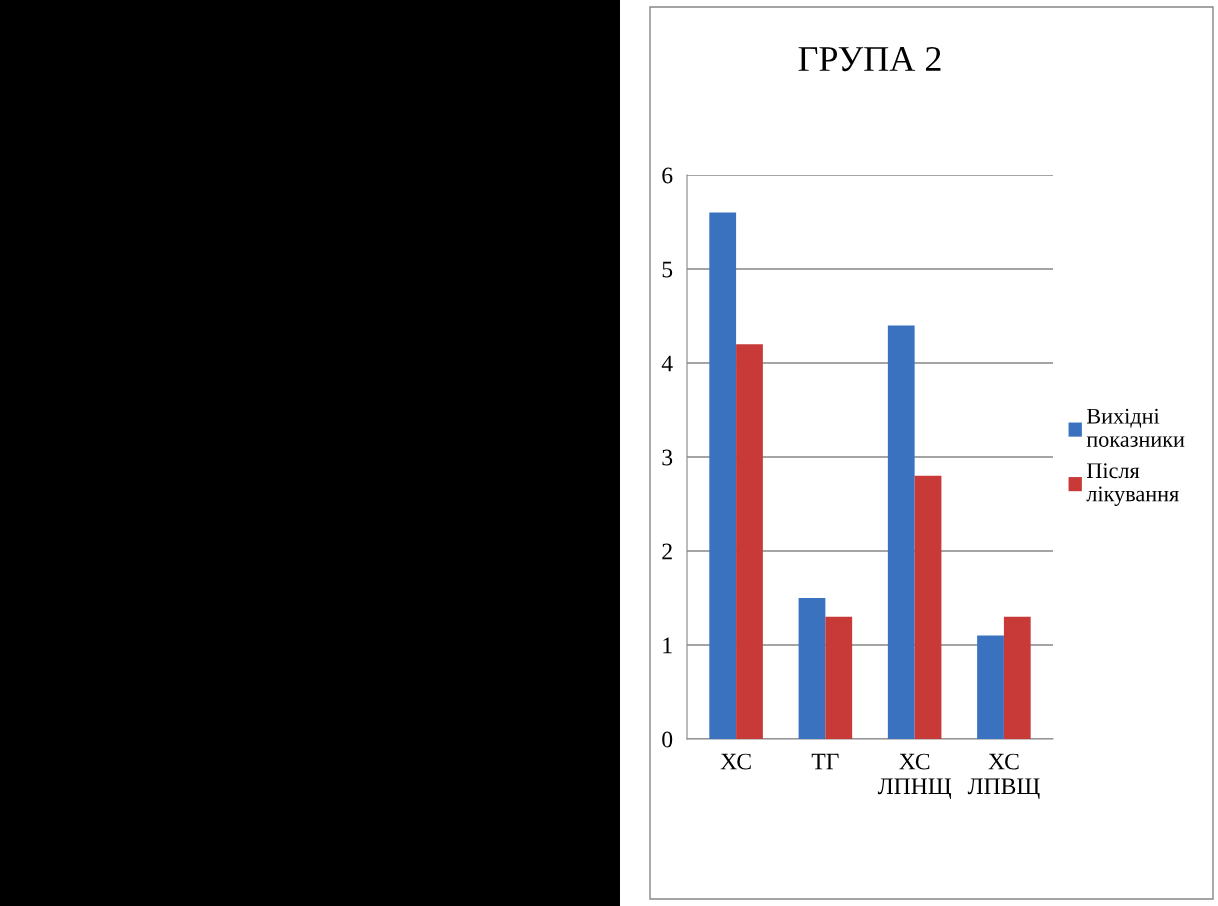 The width and height of the screenshot is (1218, 906). What do you see at coordinates (667, 457) in the screenshot?
I see `y-tick-label: 3` at bounding box center [667, 457].